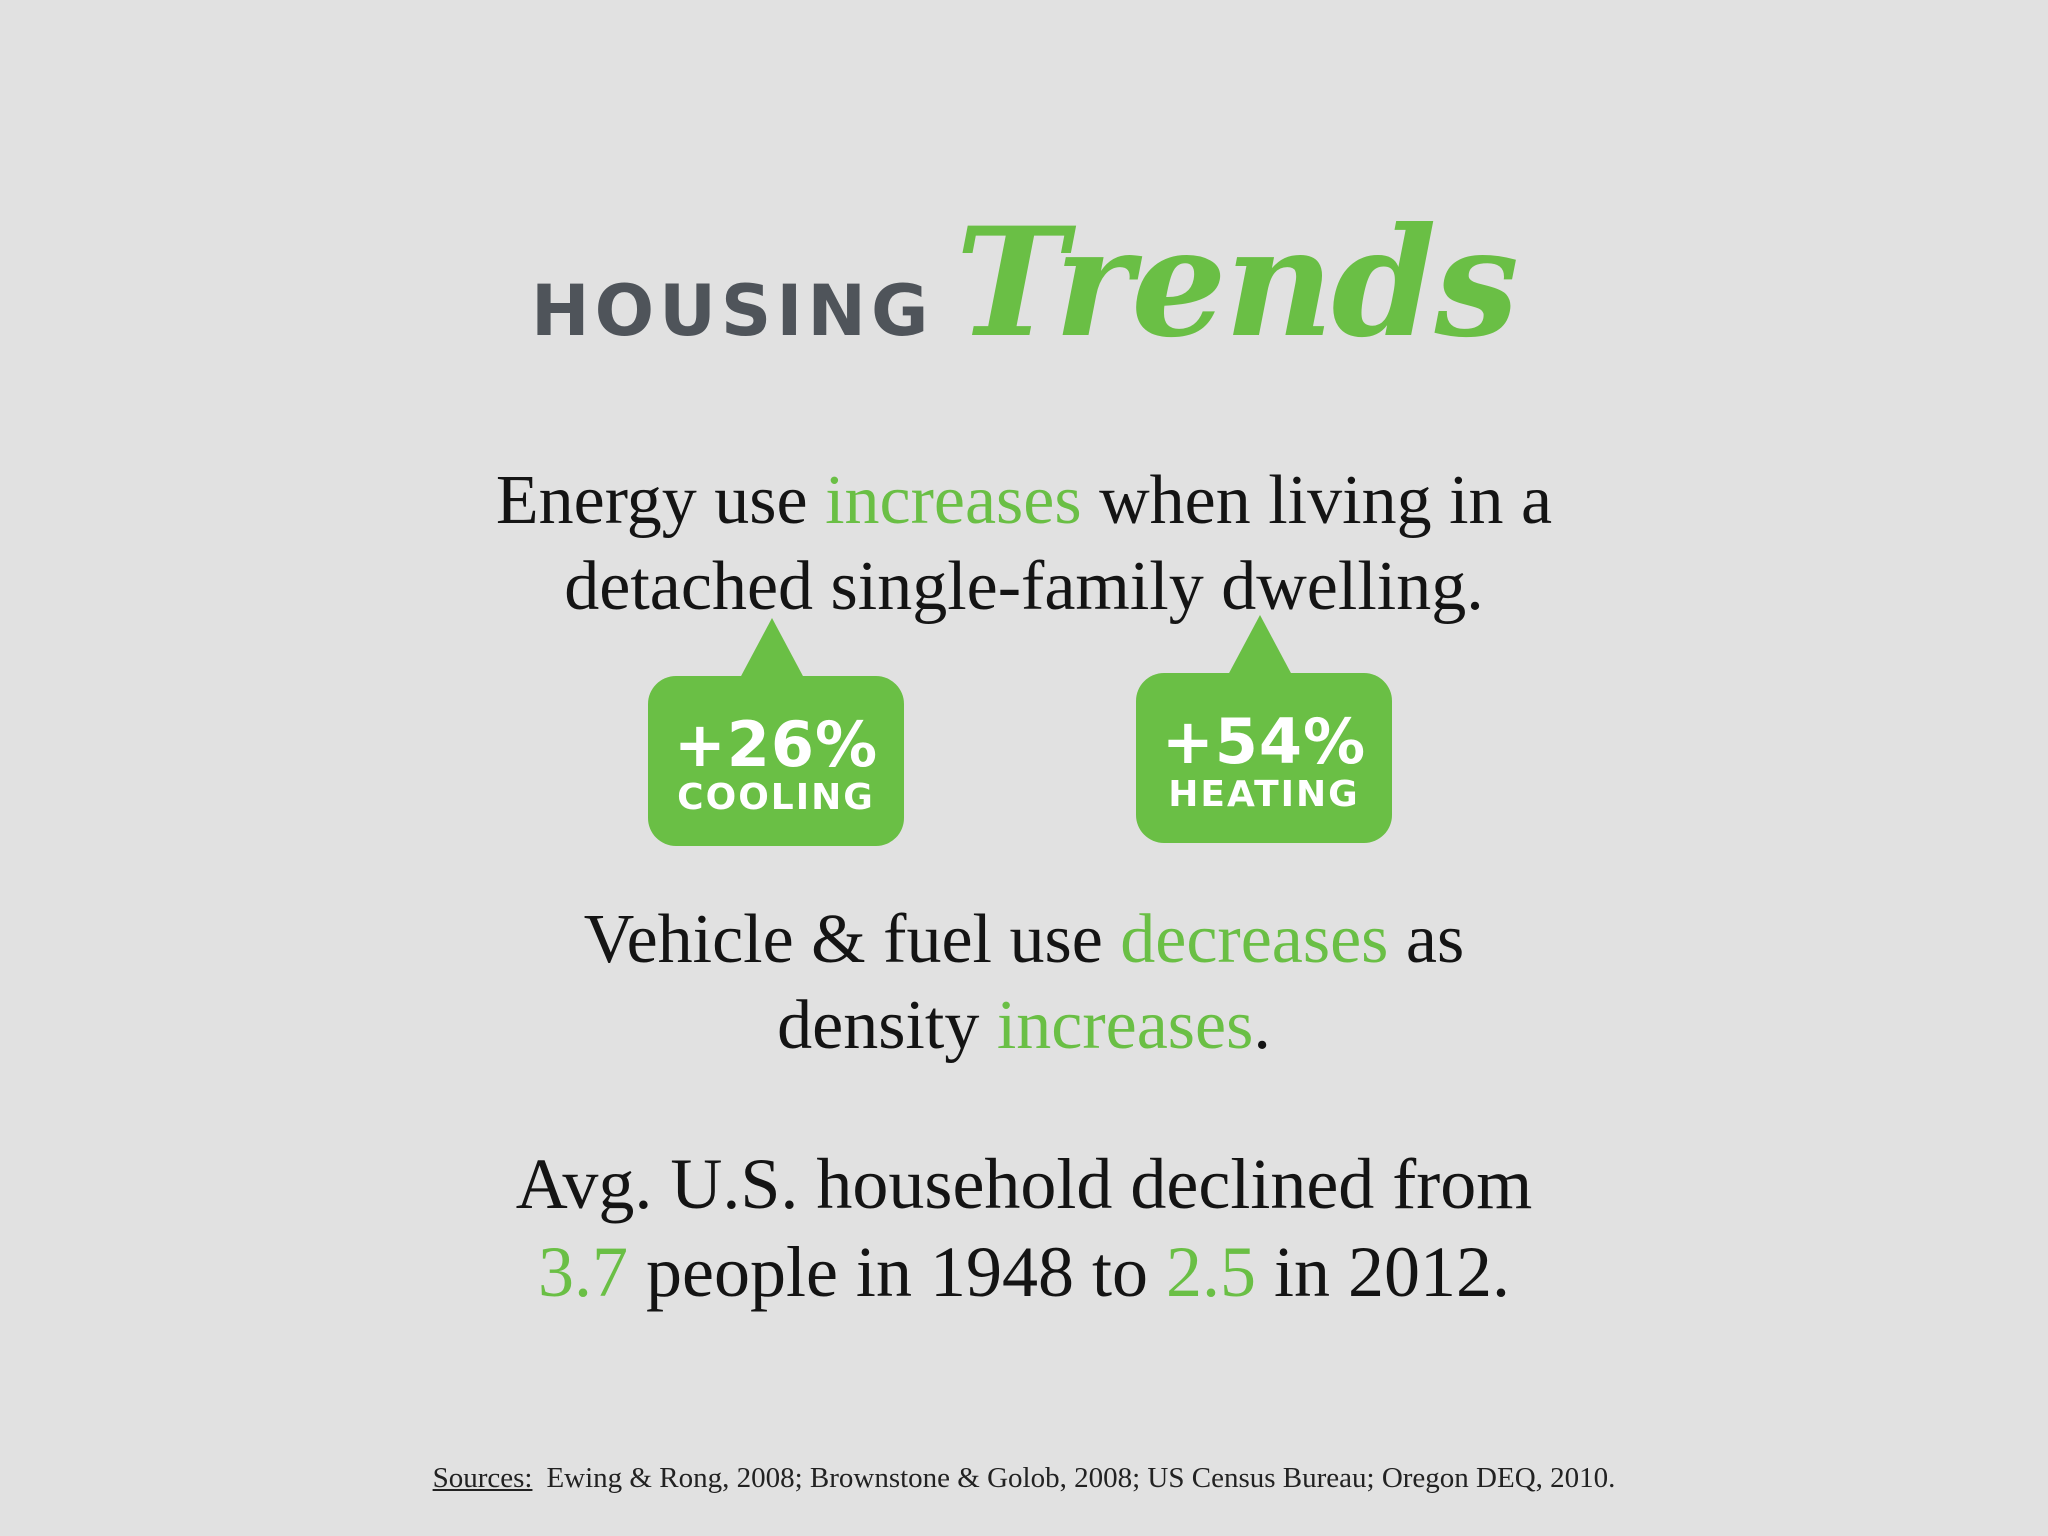 The height and width of the screenshot is (1536, 2048). What do you see at coordinates (1024, 1184) in the screenshot?
I see `household-statement-line1: Avg. U.S. household declined from` at bounding box center [1024, 1184].